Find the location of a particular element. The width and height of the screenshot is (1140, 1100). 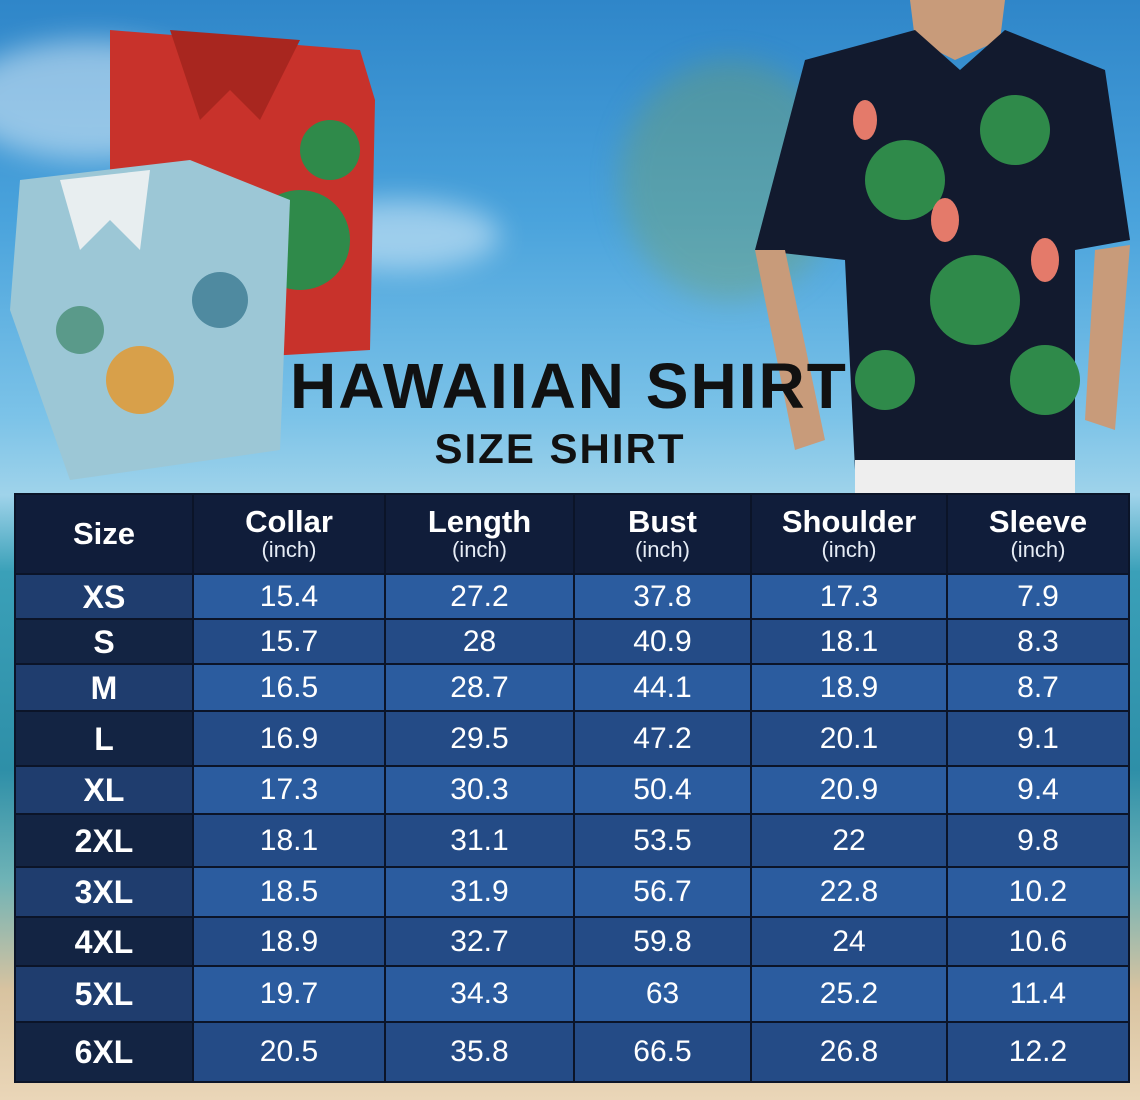

measurement-cell: 7.9 is located at coordinates (1038, 596).